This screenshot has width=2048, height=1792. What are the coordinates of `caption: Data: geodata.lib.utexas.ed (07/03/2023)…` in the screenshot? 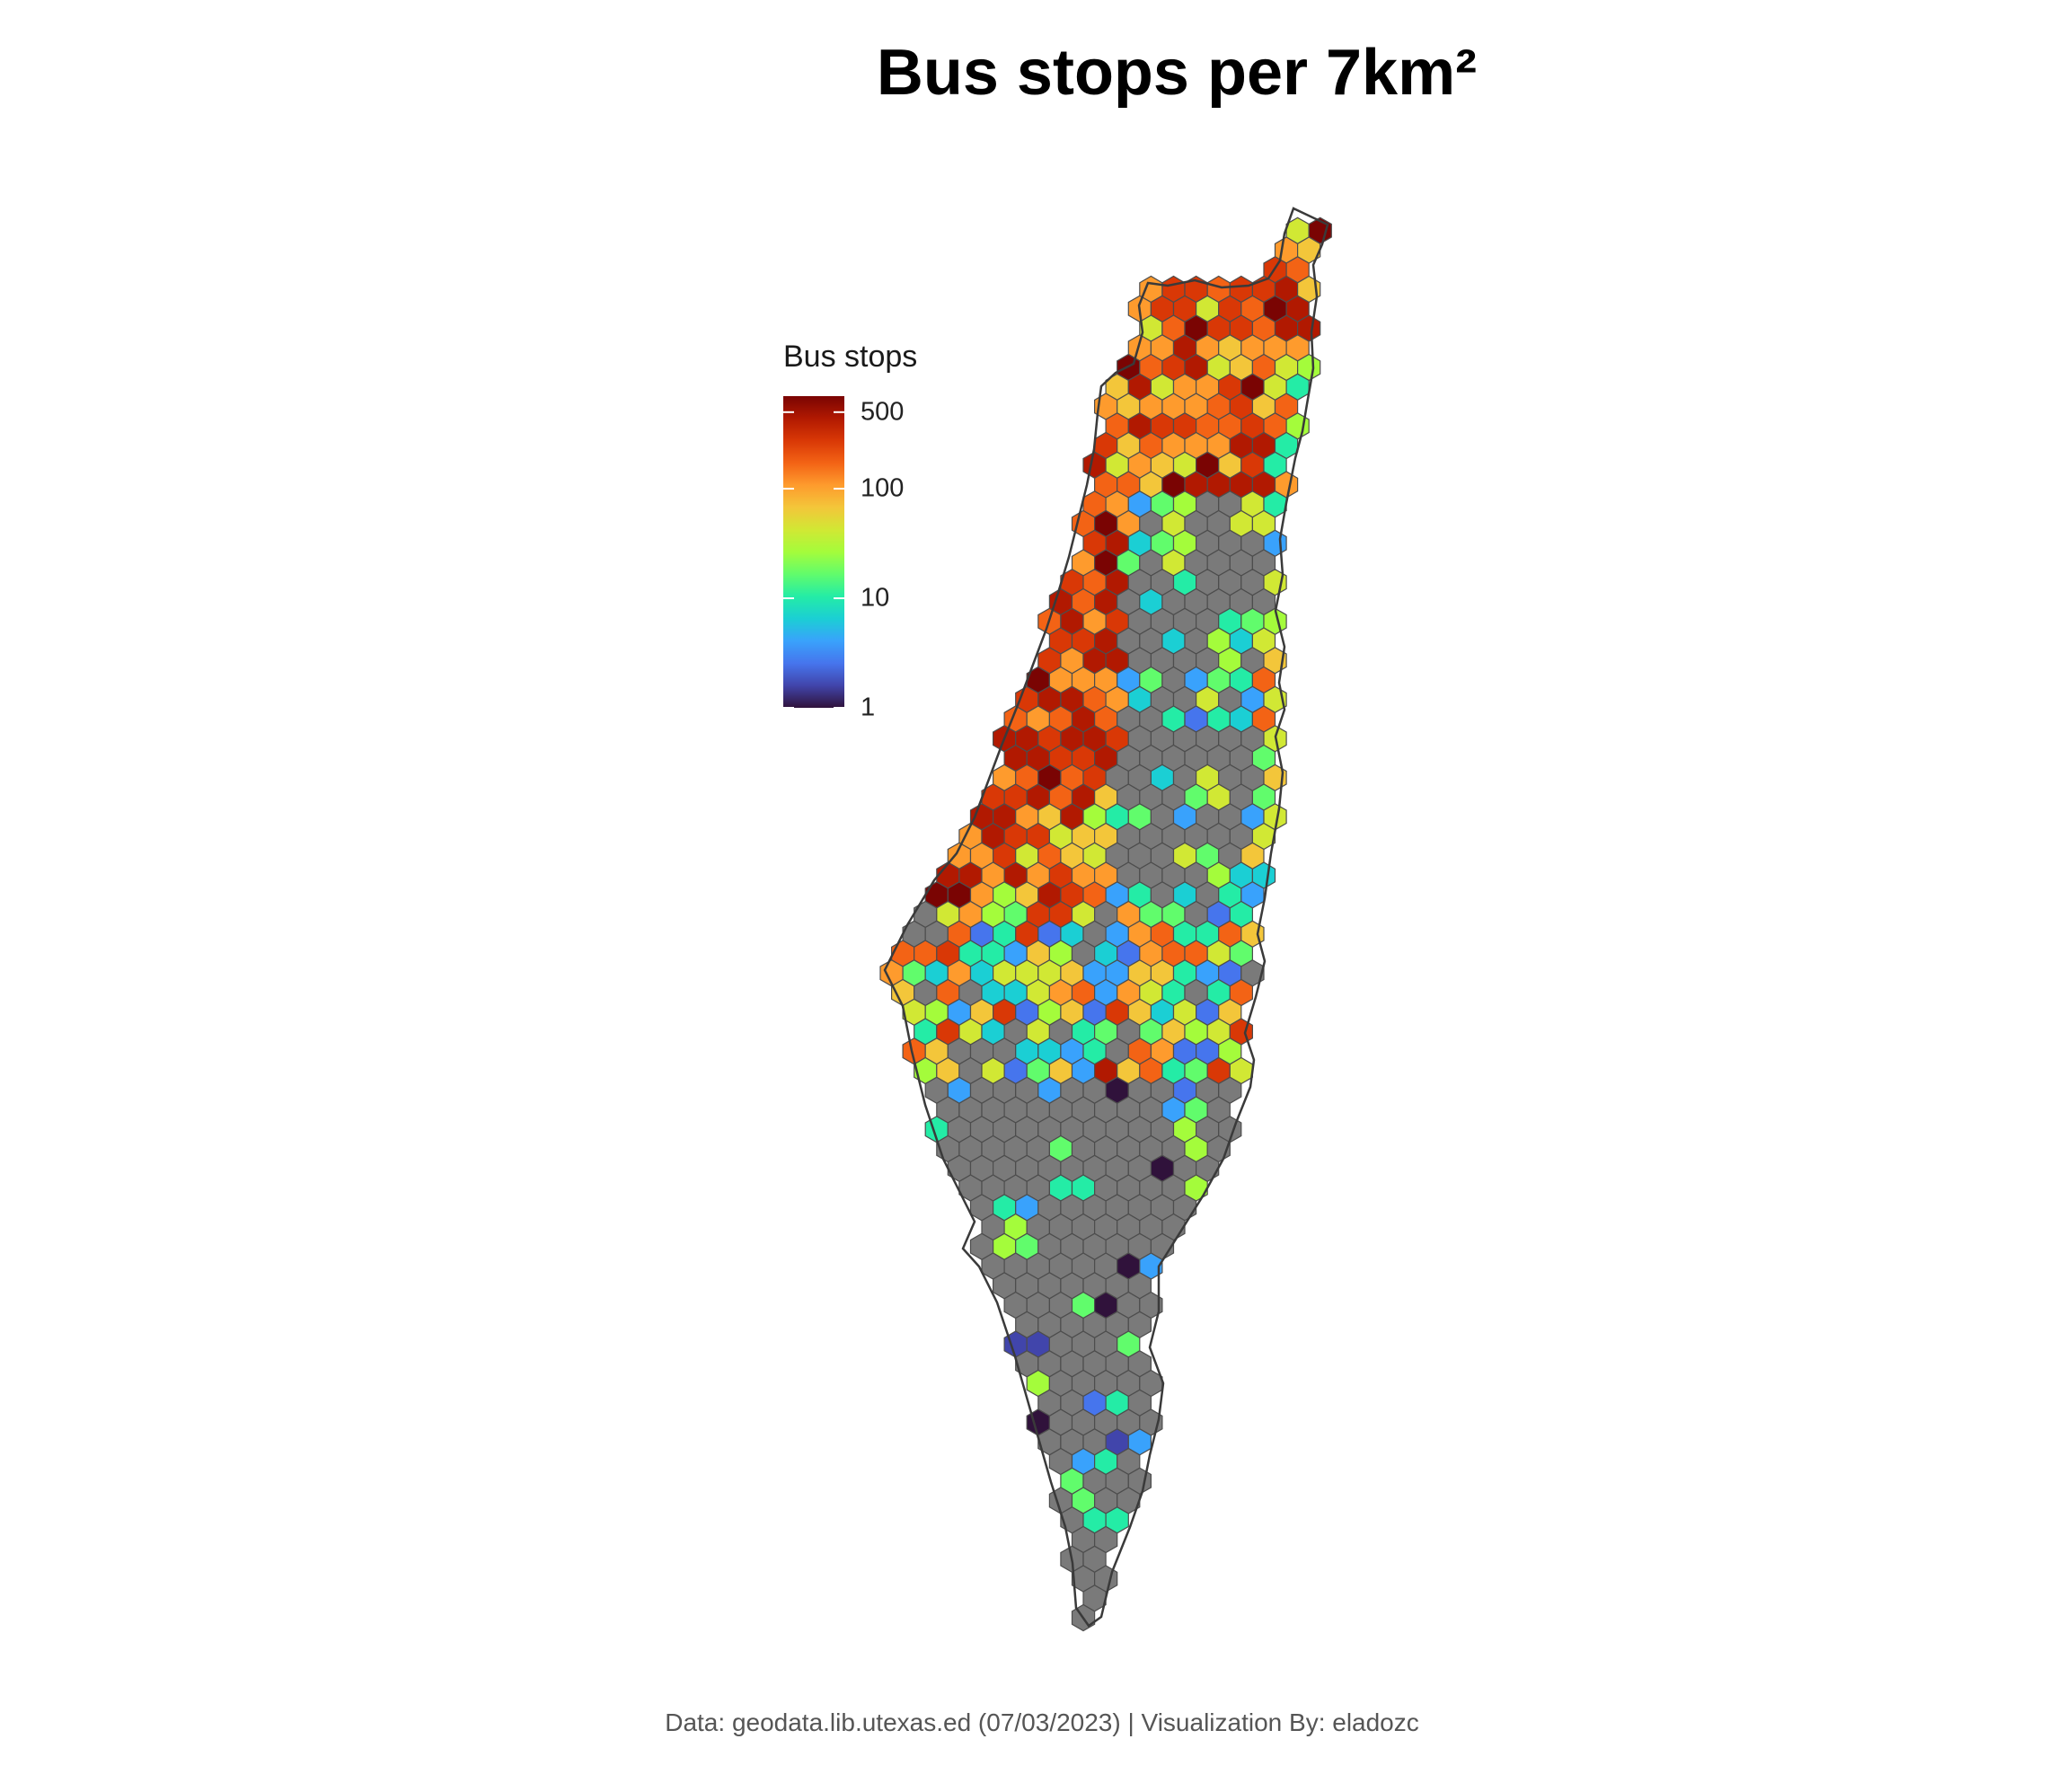 It's located at (1042, 1722).